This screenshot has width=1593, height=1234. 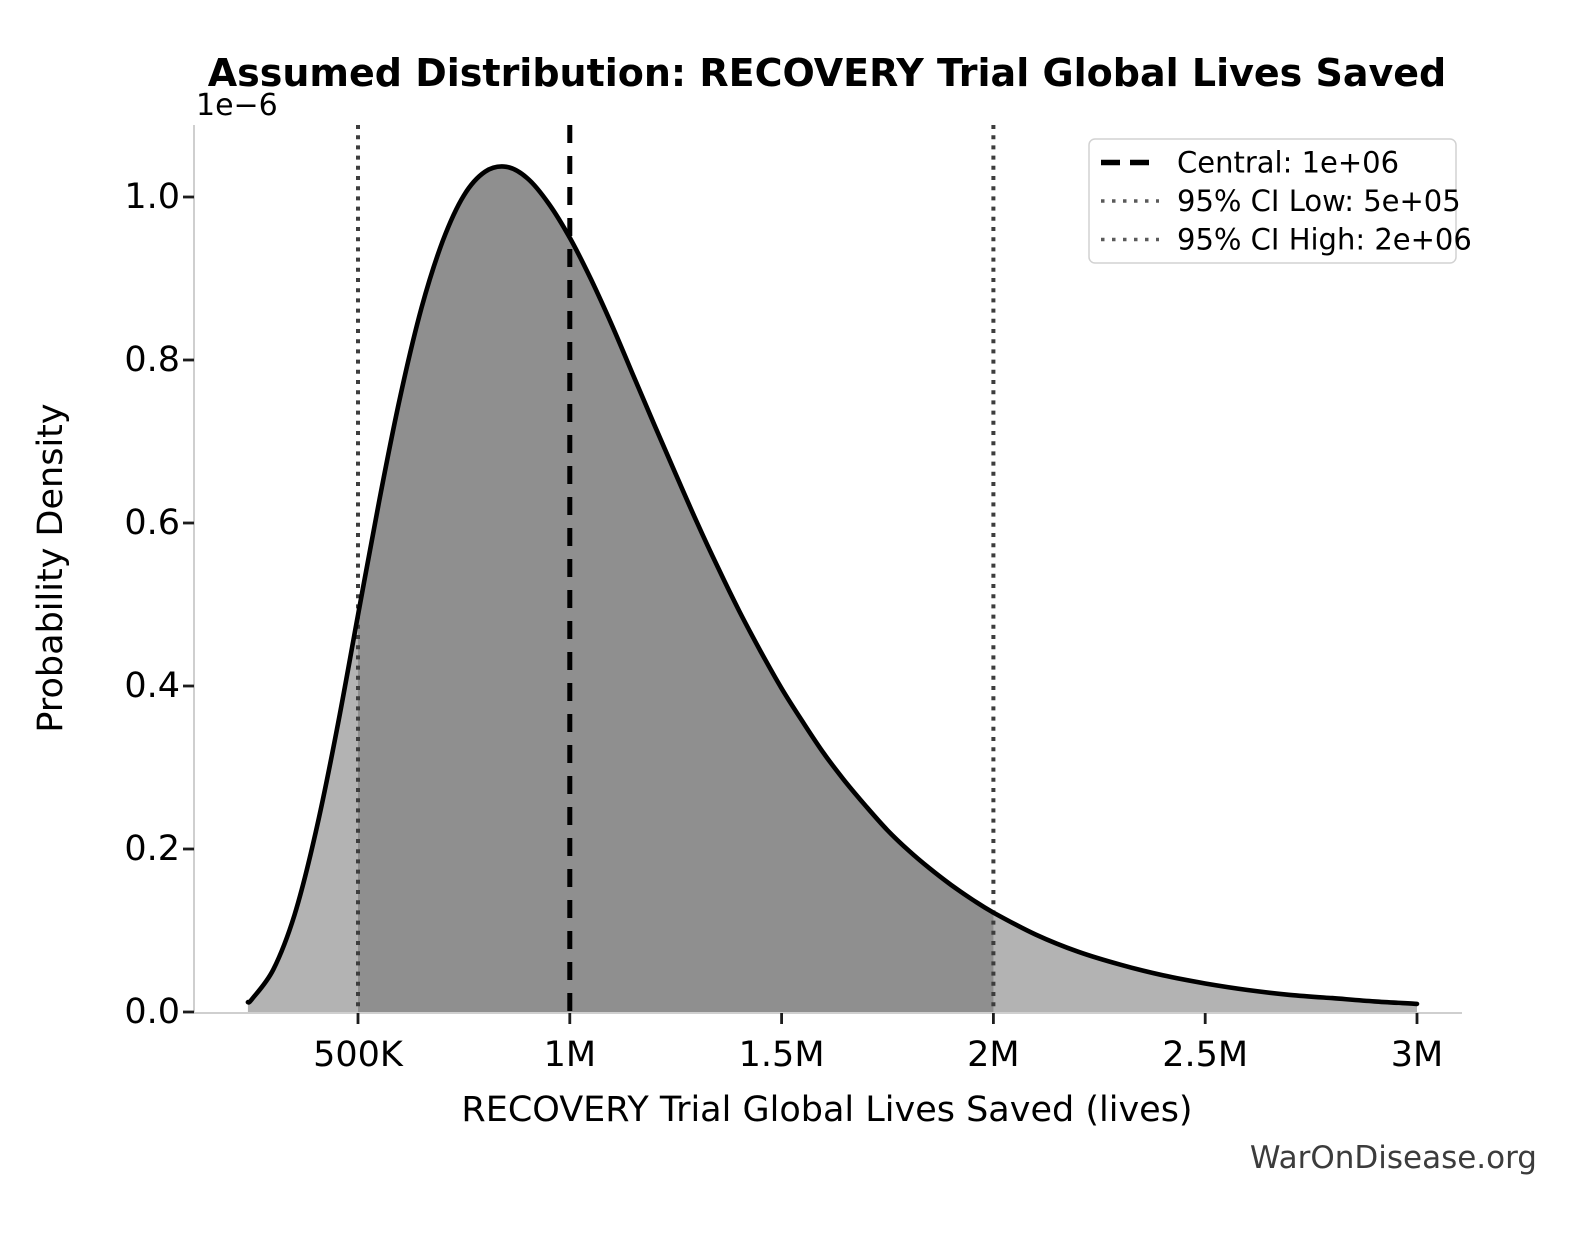 What do you see at coordinates (1417, 1055) in the screenshot?
I see `x-tick-label: 3M` at bounding box center [1417, 1055].